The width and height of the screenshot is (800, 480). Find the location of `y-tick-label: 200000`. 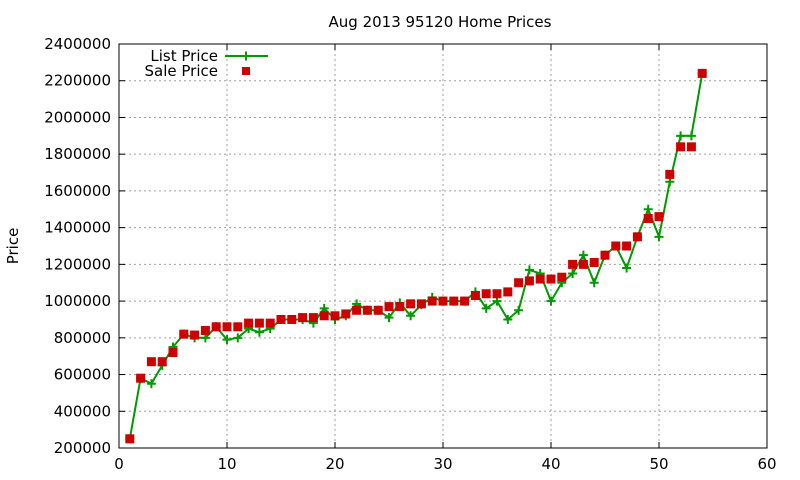

y-tick-label: 200000 is located at coordinates (82, 448).